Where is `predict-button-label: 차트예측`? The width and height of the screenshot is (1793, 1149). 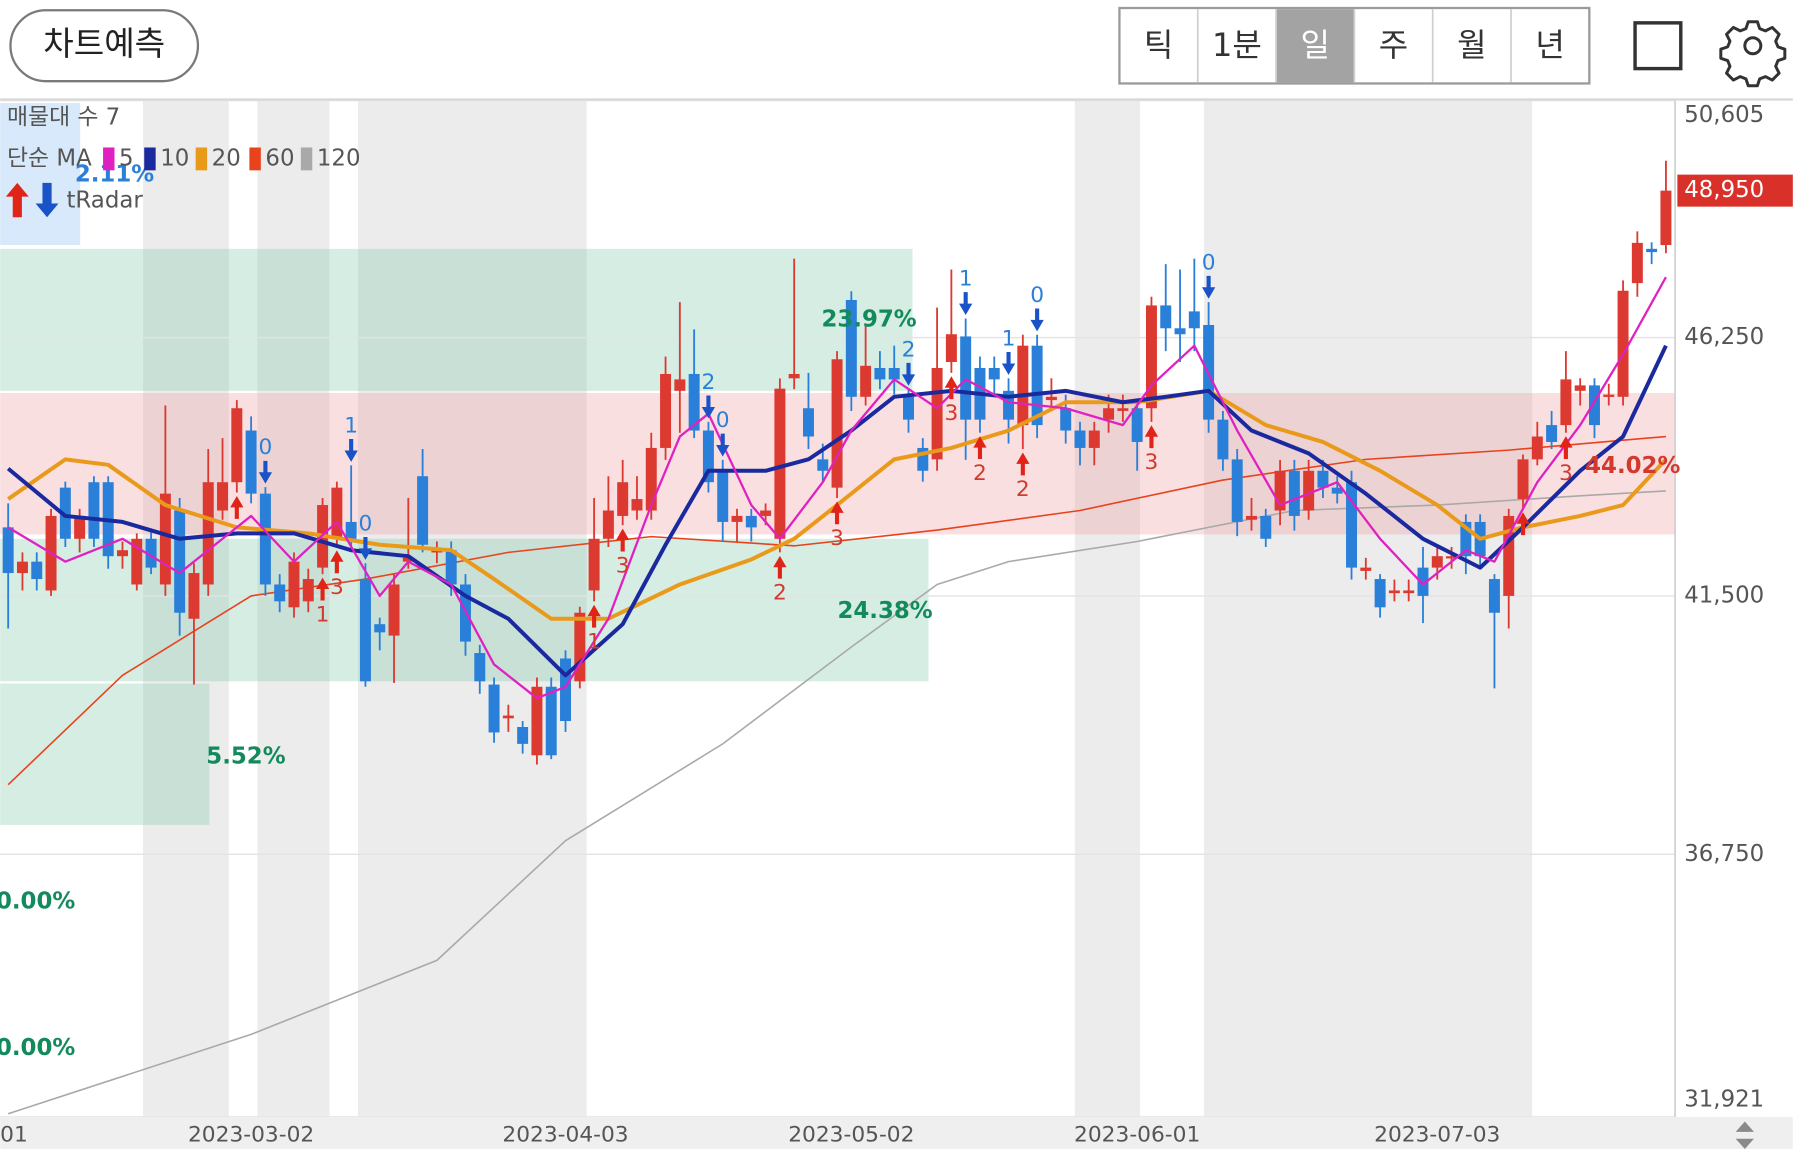 predict-button-label: 차트예측 is located at coordinates (104, 43).